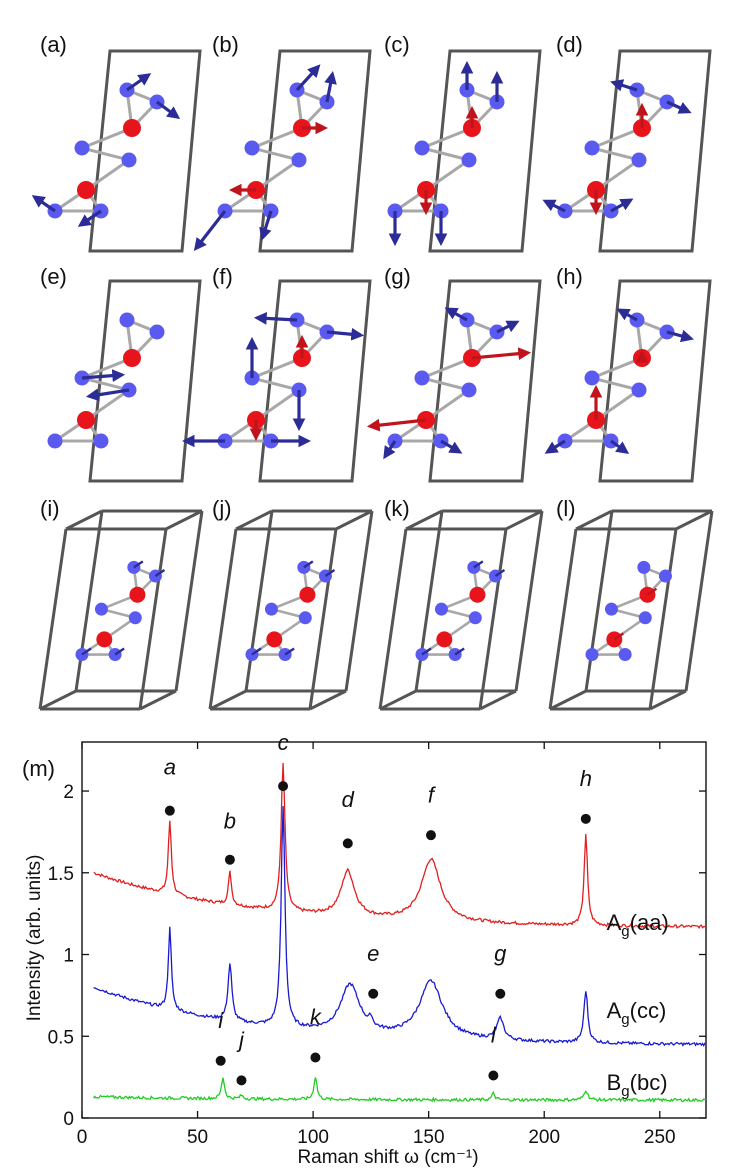  What do you see at coordinates (569, 44) in the screenshot?
I see `panel-label: (d)` at bounding box center [569, 44].